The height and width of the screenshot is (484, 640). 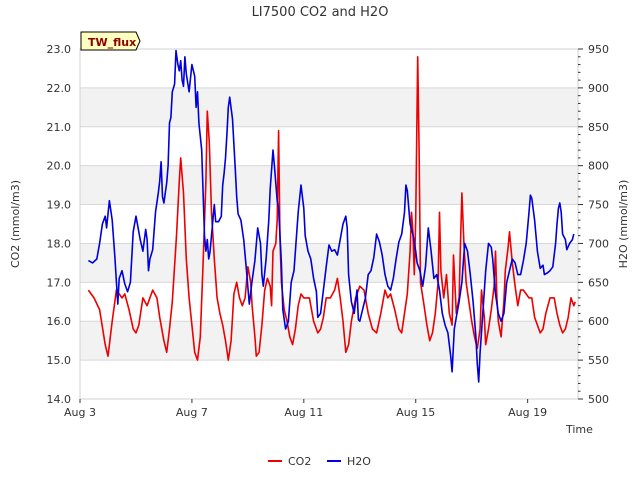 What do you see at coordinates (80, 412) in the screenshot?
I see `x-tick-label: Aug 3` at bounding box center [80, 412].